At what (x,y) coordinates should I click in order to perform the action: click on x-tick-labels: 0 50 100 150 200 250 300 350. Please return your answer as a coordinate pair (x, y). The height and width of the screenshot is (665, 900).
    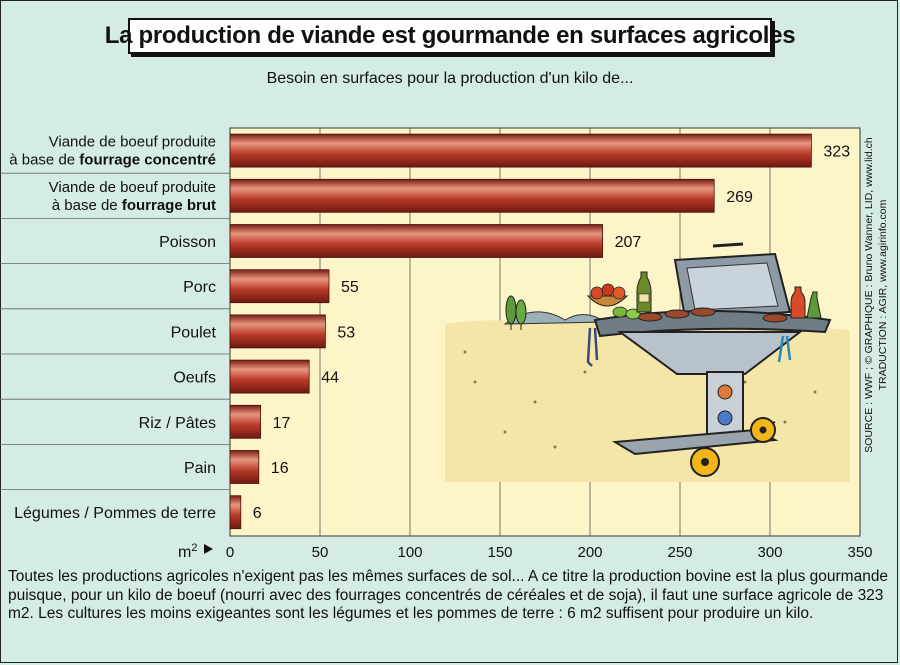
    Looking at the image, I should click on (549, 552).